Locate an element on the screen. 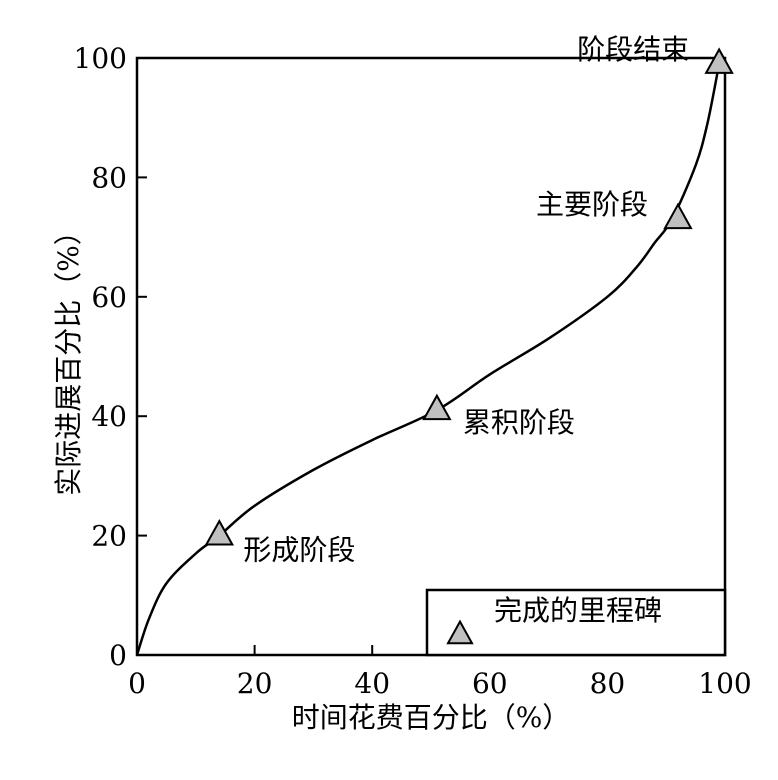  y-tick-label: 60 is located at coordinates (109, 297).